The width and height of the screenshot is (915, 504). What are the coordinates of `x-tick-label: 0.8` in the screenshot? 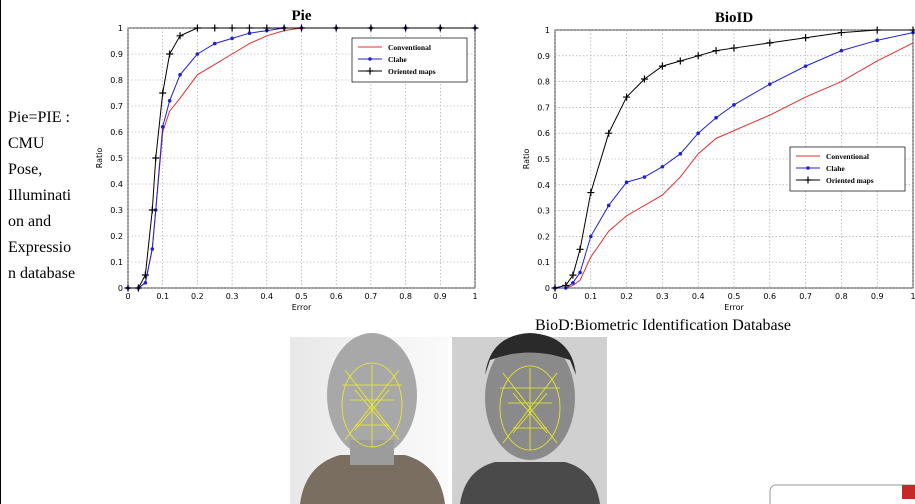 It's located at (841, 296).